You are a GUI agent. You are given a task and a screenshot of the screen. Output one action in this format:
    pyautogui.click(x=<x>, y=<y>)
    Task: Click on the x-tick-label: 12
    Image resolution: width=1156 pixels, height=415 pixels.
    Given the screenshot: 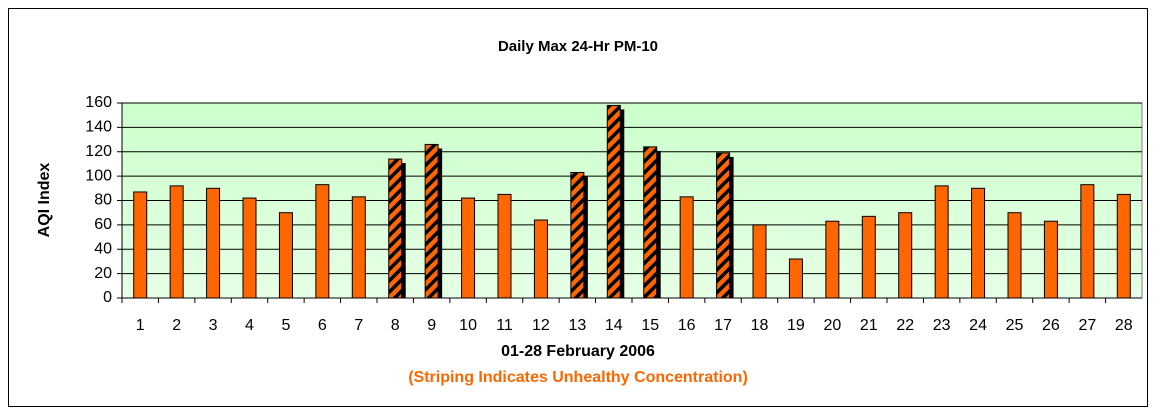 What is the action you would take?
    pyautogui.click(x=541, y=325)
    